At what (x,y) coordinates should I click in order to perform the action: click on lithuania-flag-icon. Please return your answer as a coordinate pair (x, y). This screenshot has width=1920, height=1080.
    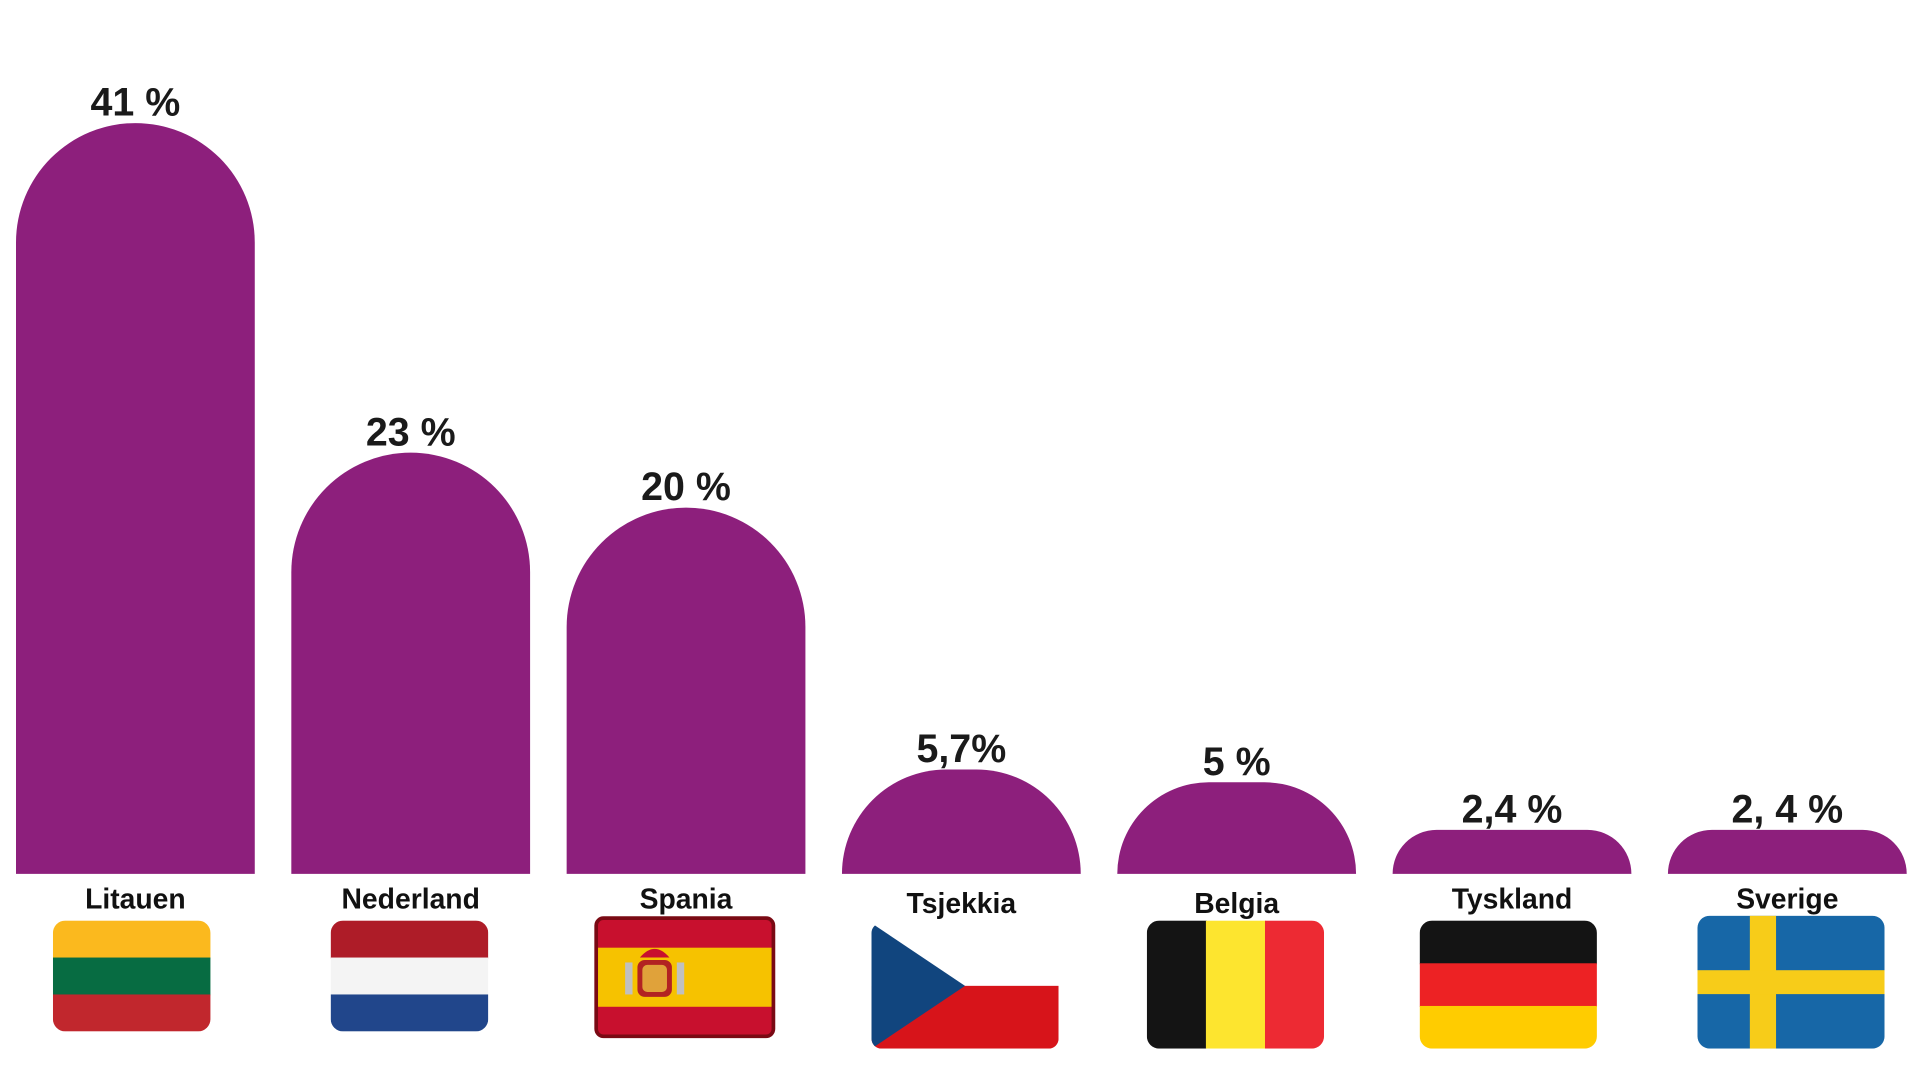
    Looking at the image, I should click on (131, 976).